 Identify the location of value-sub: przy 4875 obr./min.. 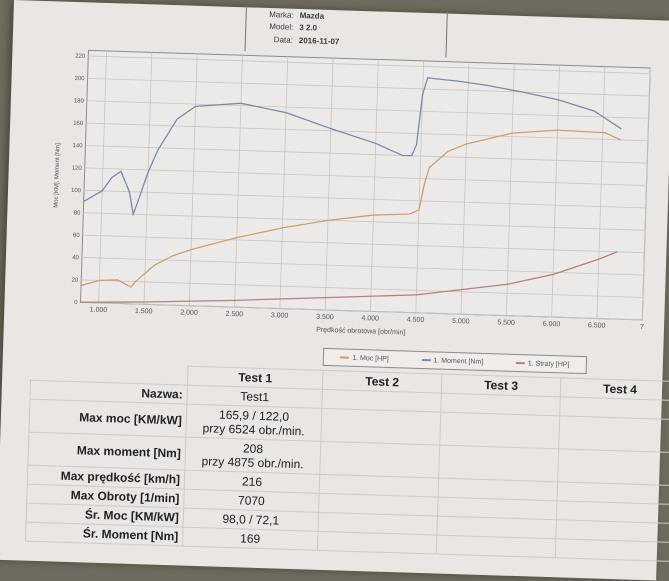
(252, 463).